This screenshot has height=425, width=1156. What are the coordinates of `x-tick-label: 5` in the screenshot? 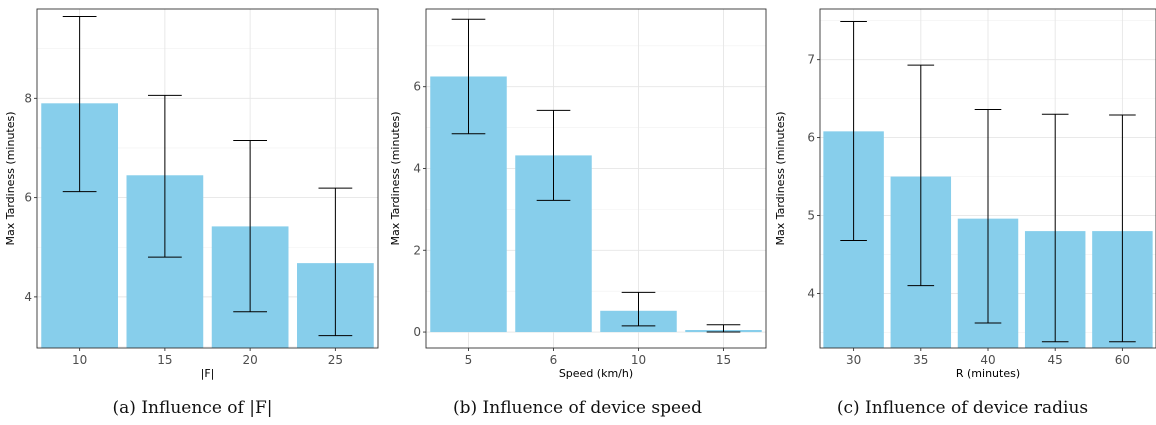 It's located at (469, 360).